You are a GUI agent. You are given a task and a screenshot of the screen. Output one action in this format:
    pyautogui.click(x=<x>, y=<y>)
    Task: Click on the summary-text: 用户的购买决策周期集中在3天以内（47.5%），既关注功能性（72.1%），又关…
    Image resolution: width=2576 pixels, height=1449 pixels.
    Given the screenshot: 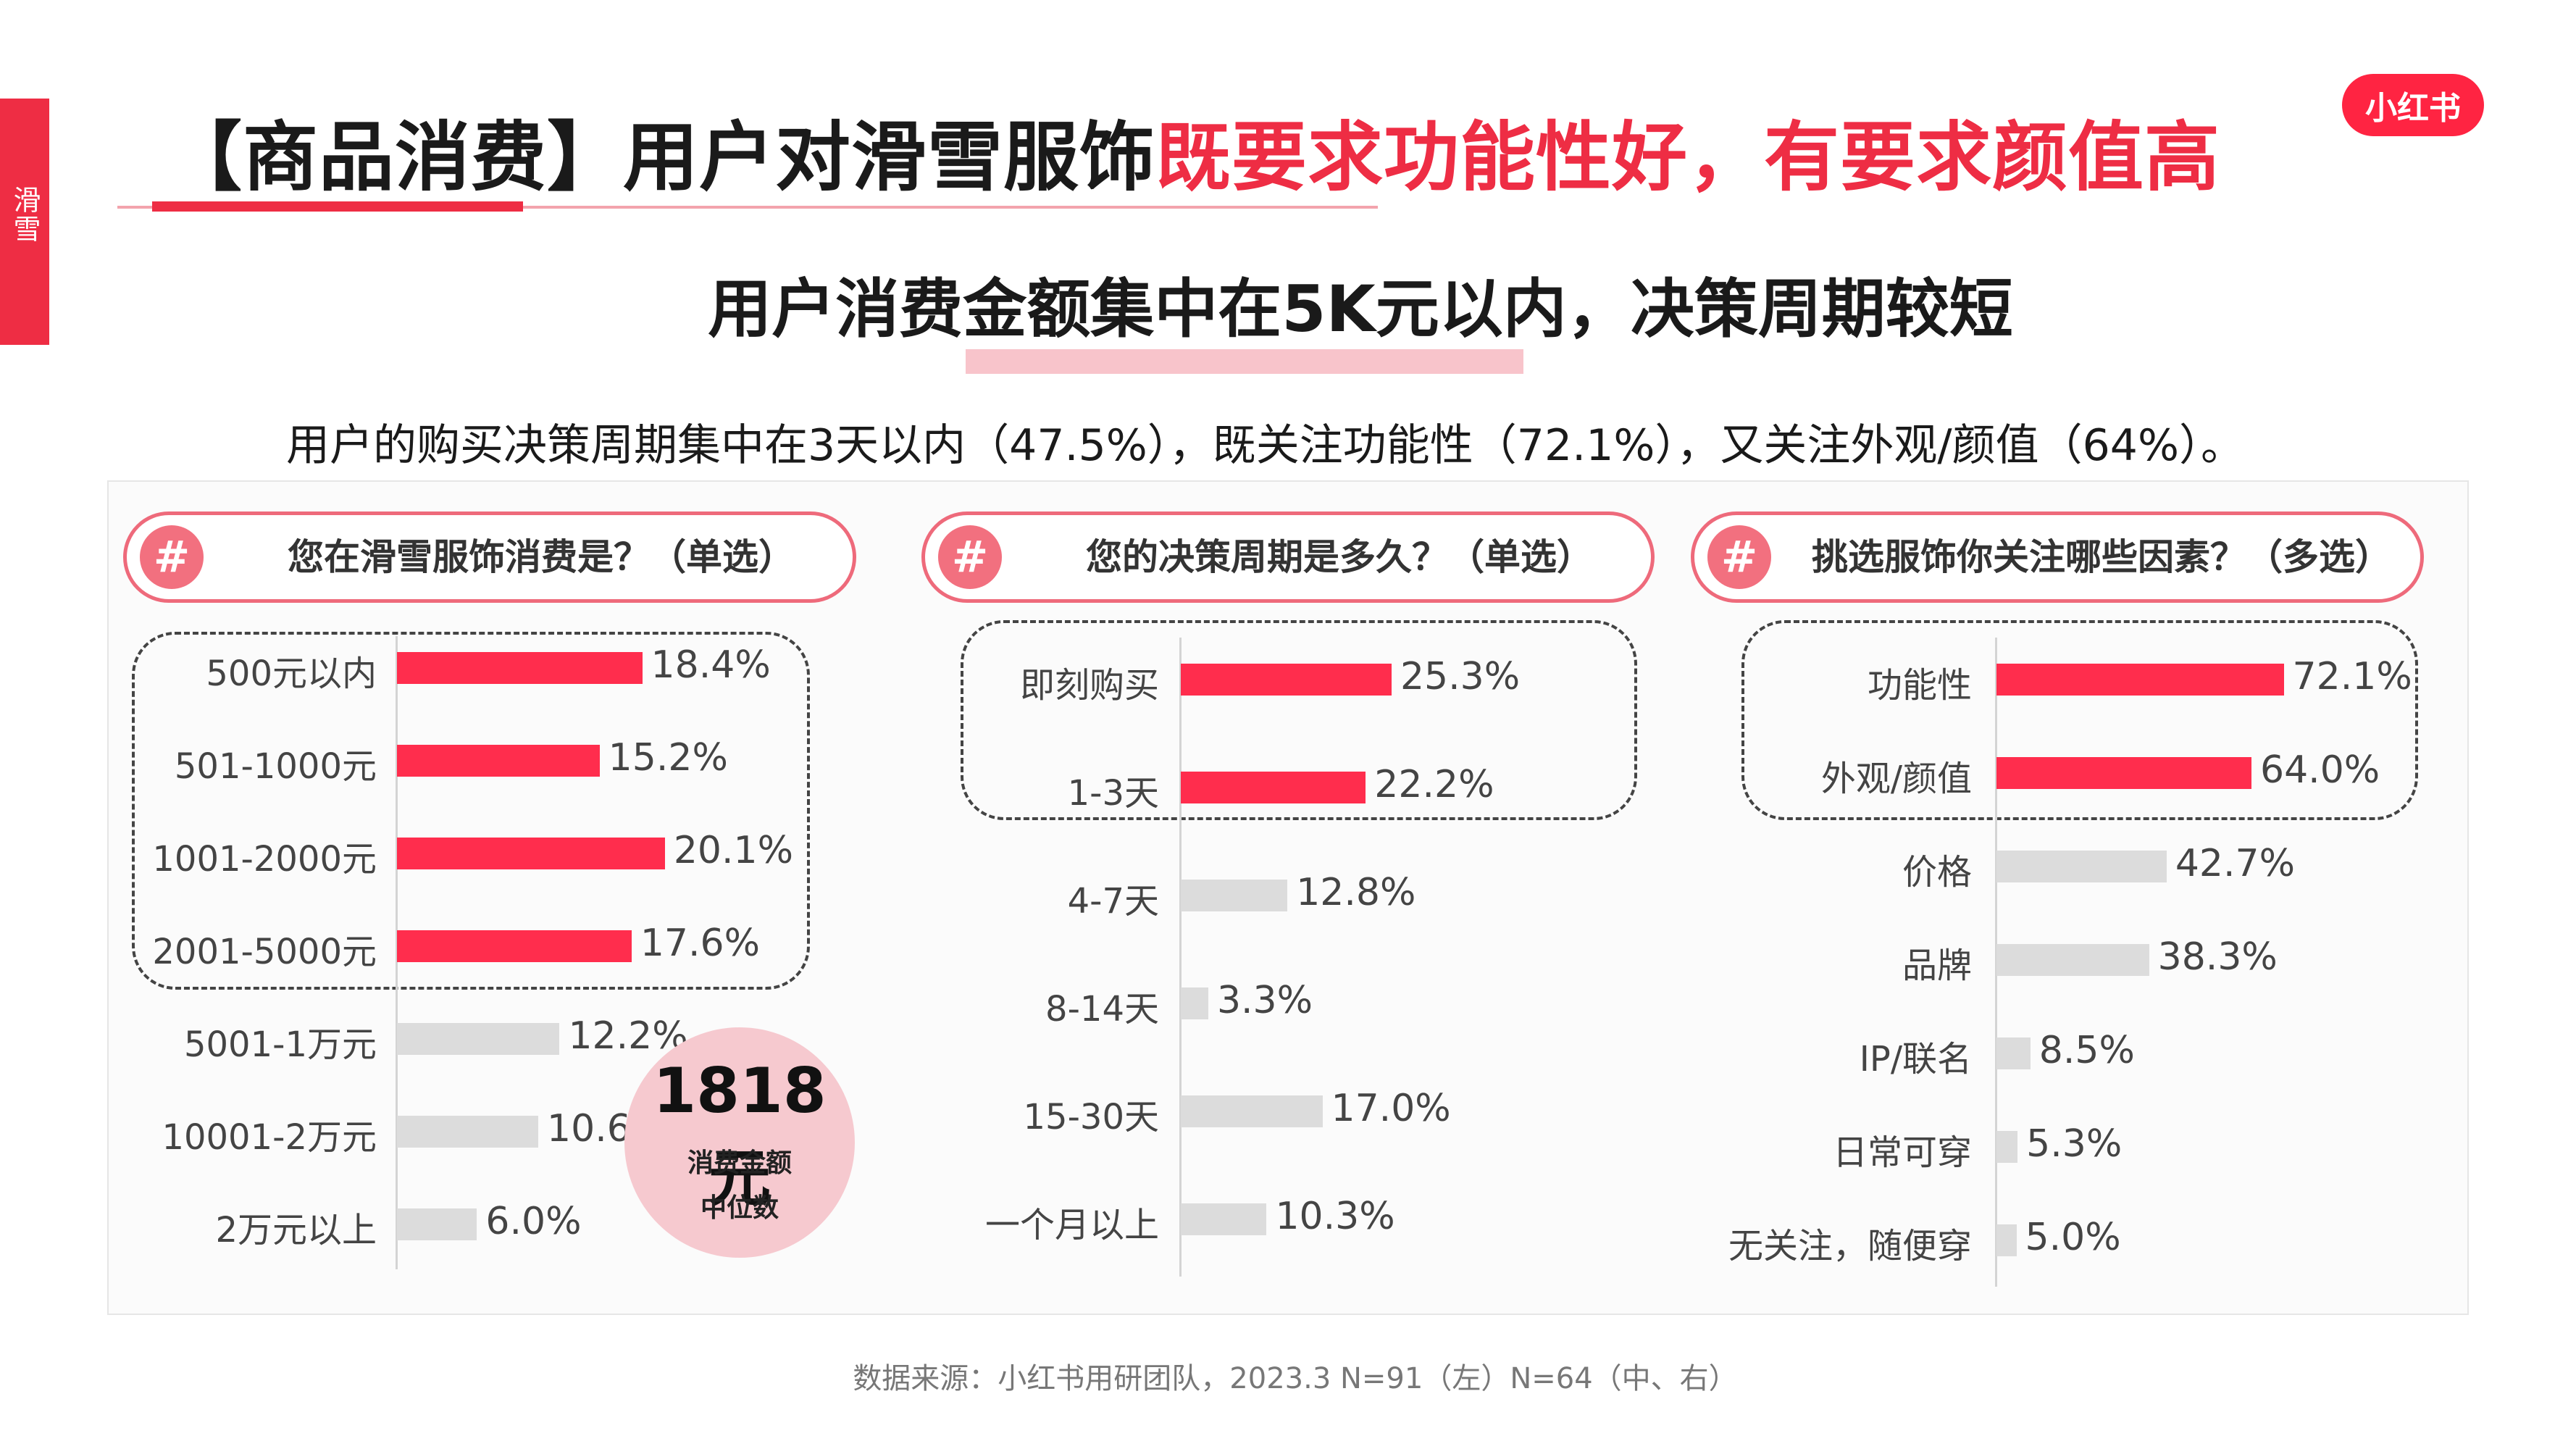 What is the action you would take?
    pyautogui.click(x=1265, y=446)
    